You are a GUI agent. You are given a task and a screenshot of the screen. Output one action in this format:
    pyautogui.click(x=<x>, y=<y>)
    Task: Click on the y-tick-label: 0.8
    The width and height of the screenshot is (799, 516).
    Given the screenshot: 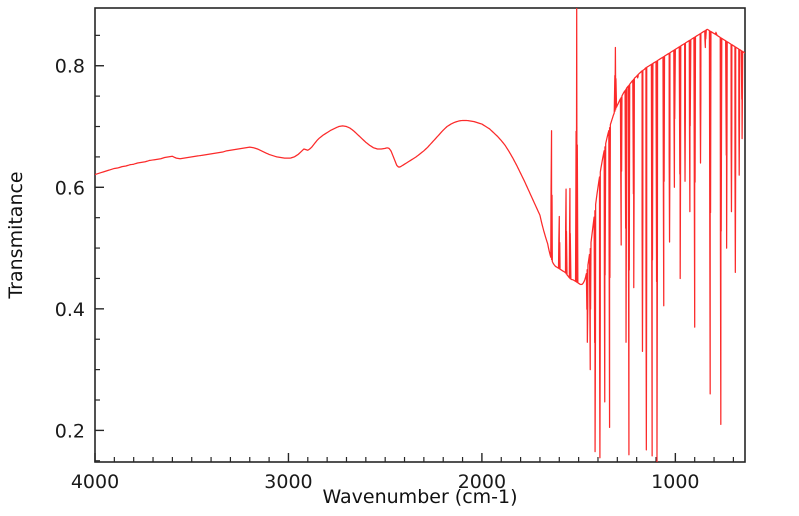 What is the action you would take?
    pyautogui.click(x=70, y=67)
    